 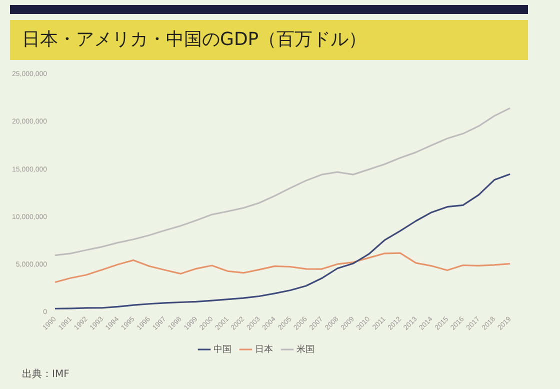 What do you see at coordinates (263, 349) in the screenshot?
I see `legend-label: 日本` at bounding box center [263, 349].